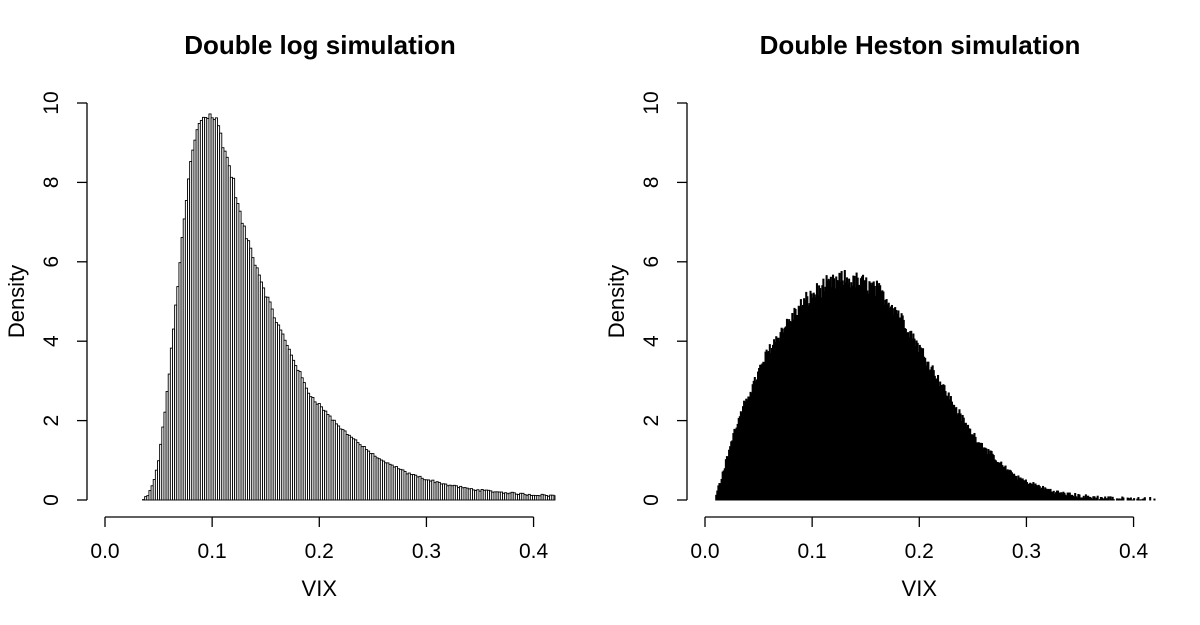 The height and width of the screenshot is (625, 1200). Describe the element at coordinates (920, 45) in the screenshot. I see `chart-title: Double Heston simulation` at that location.